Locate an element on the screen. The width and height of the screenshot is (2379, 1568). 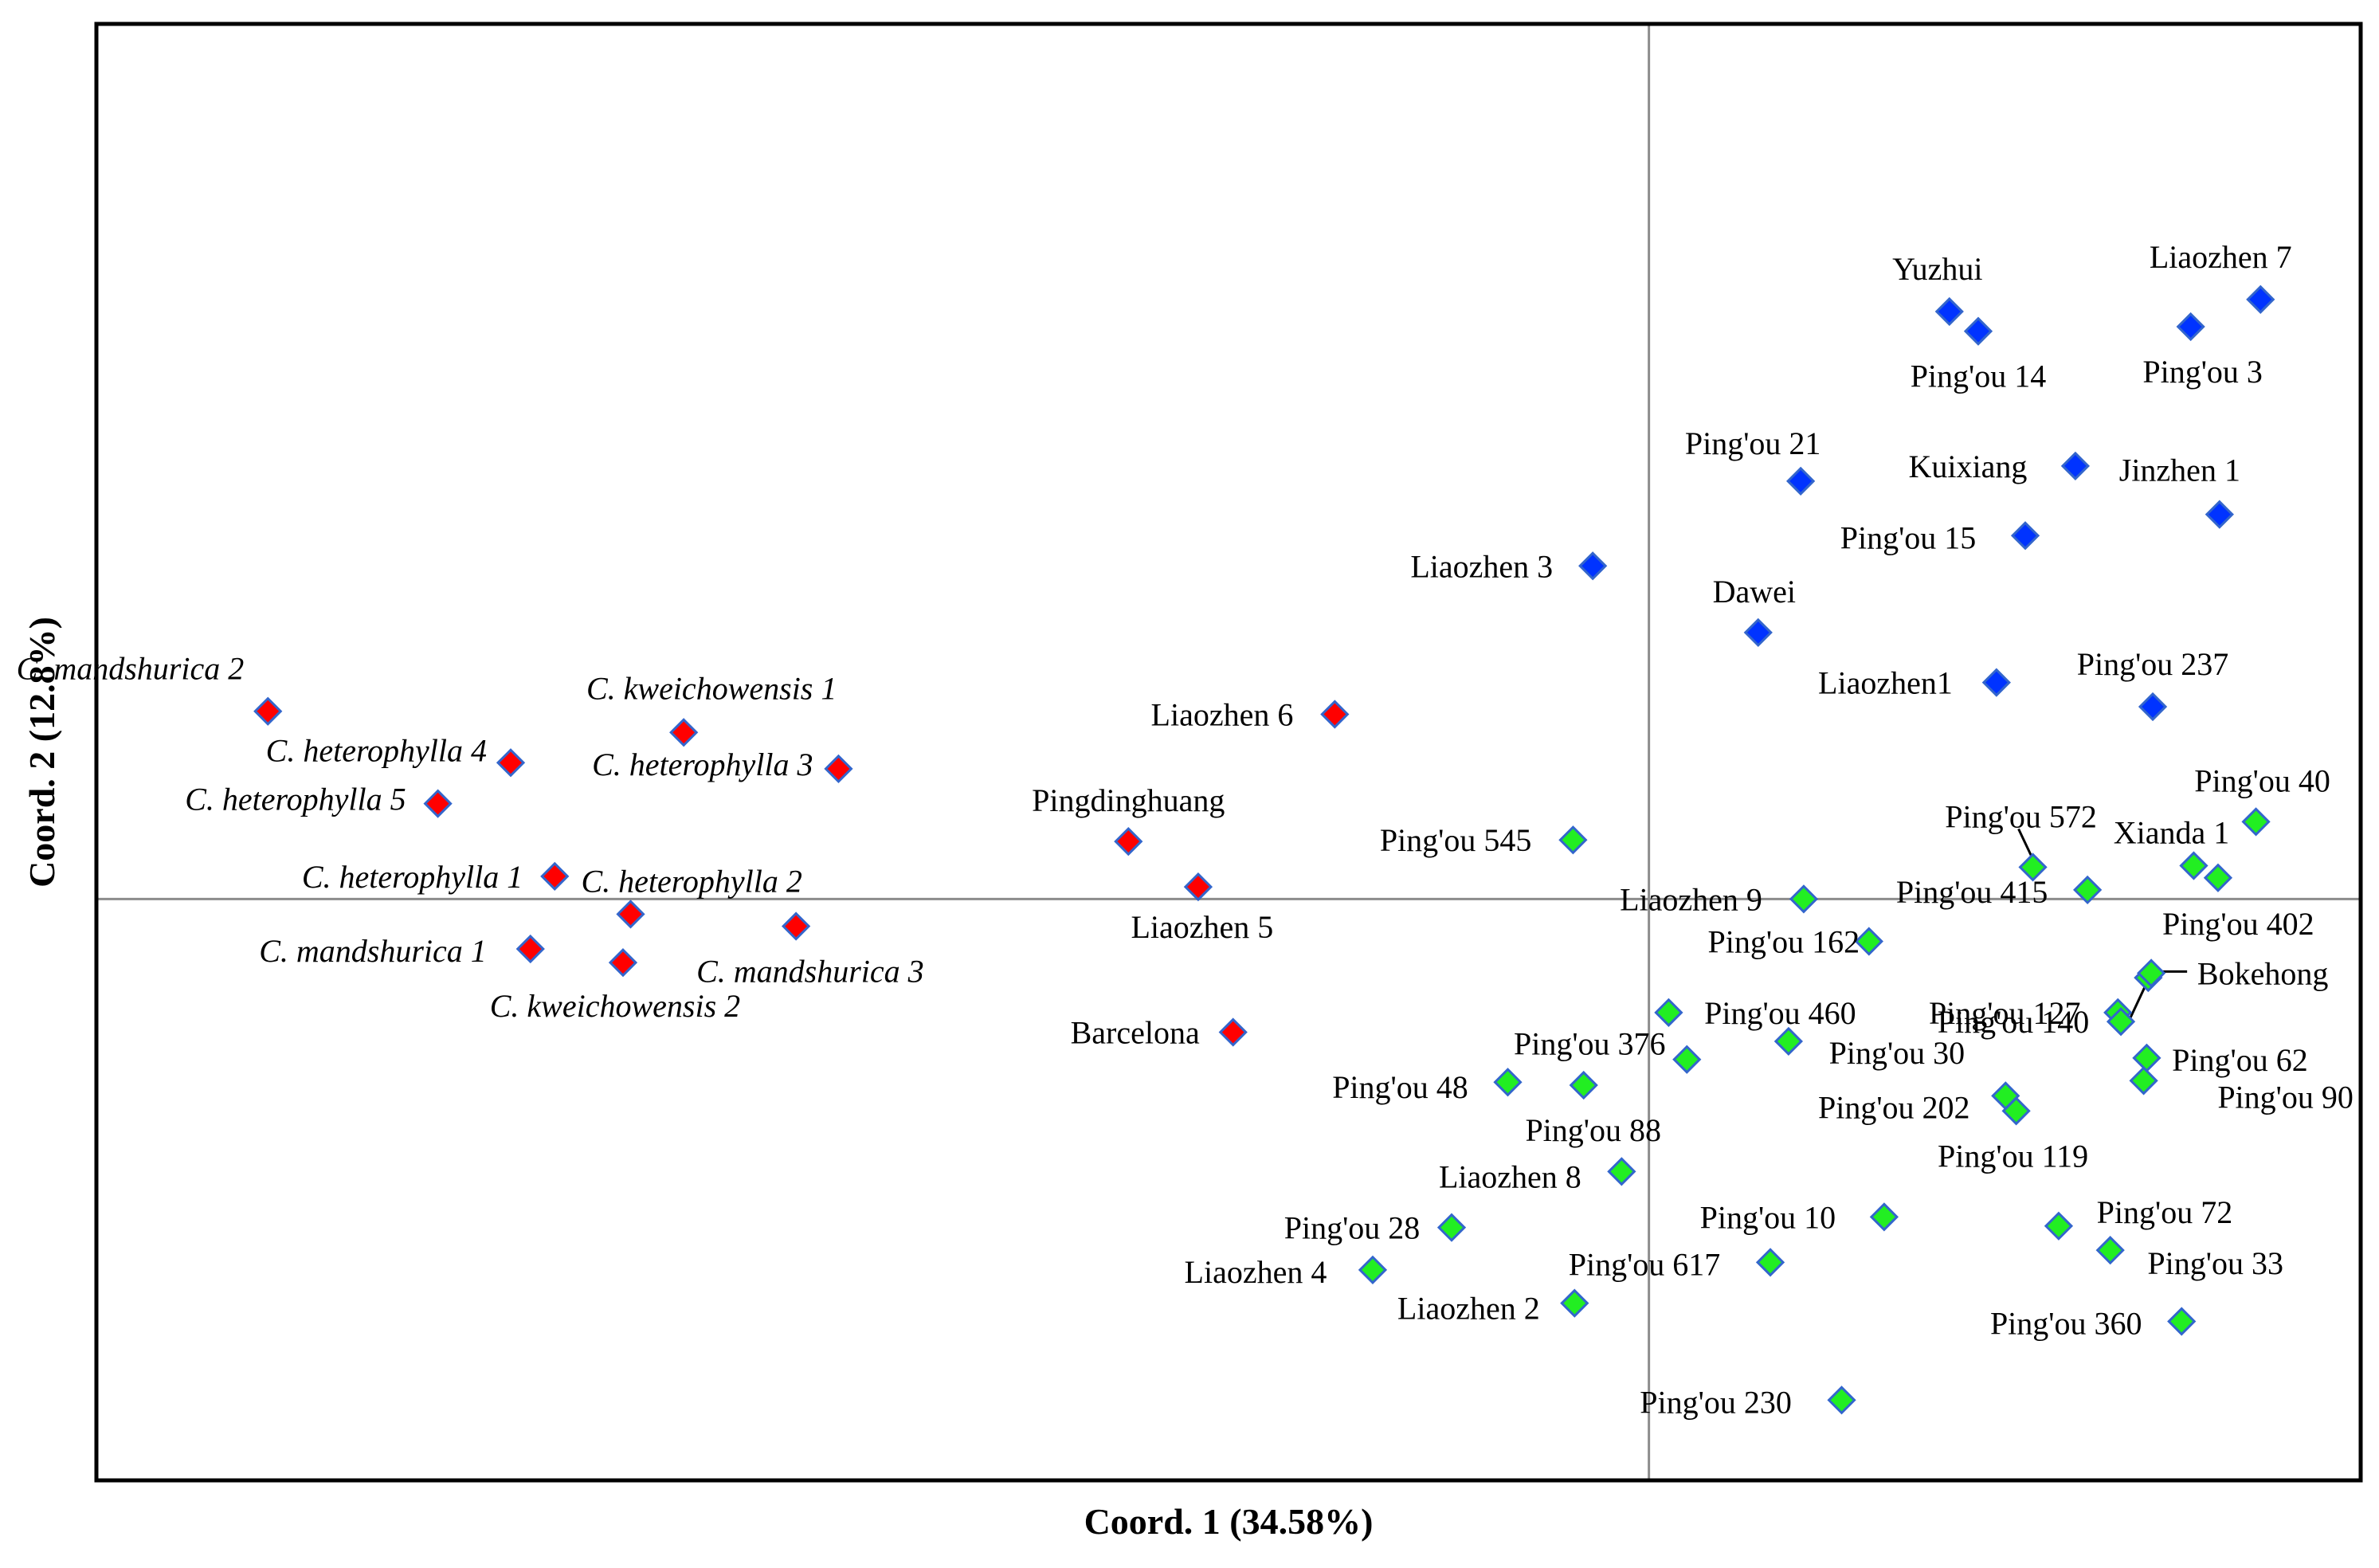
point-label: Ping'ou 15 is located at coordinates (1908, 537).